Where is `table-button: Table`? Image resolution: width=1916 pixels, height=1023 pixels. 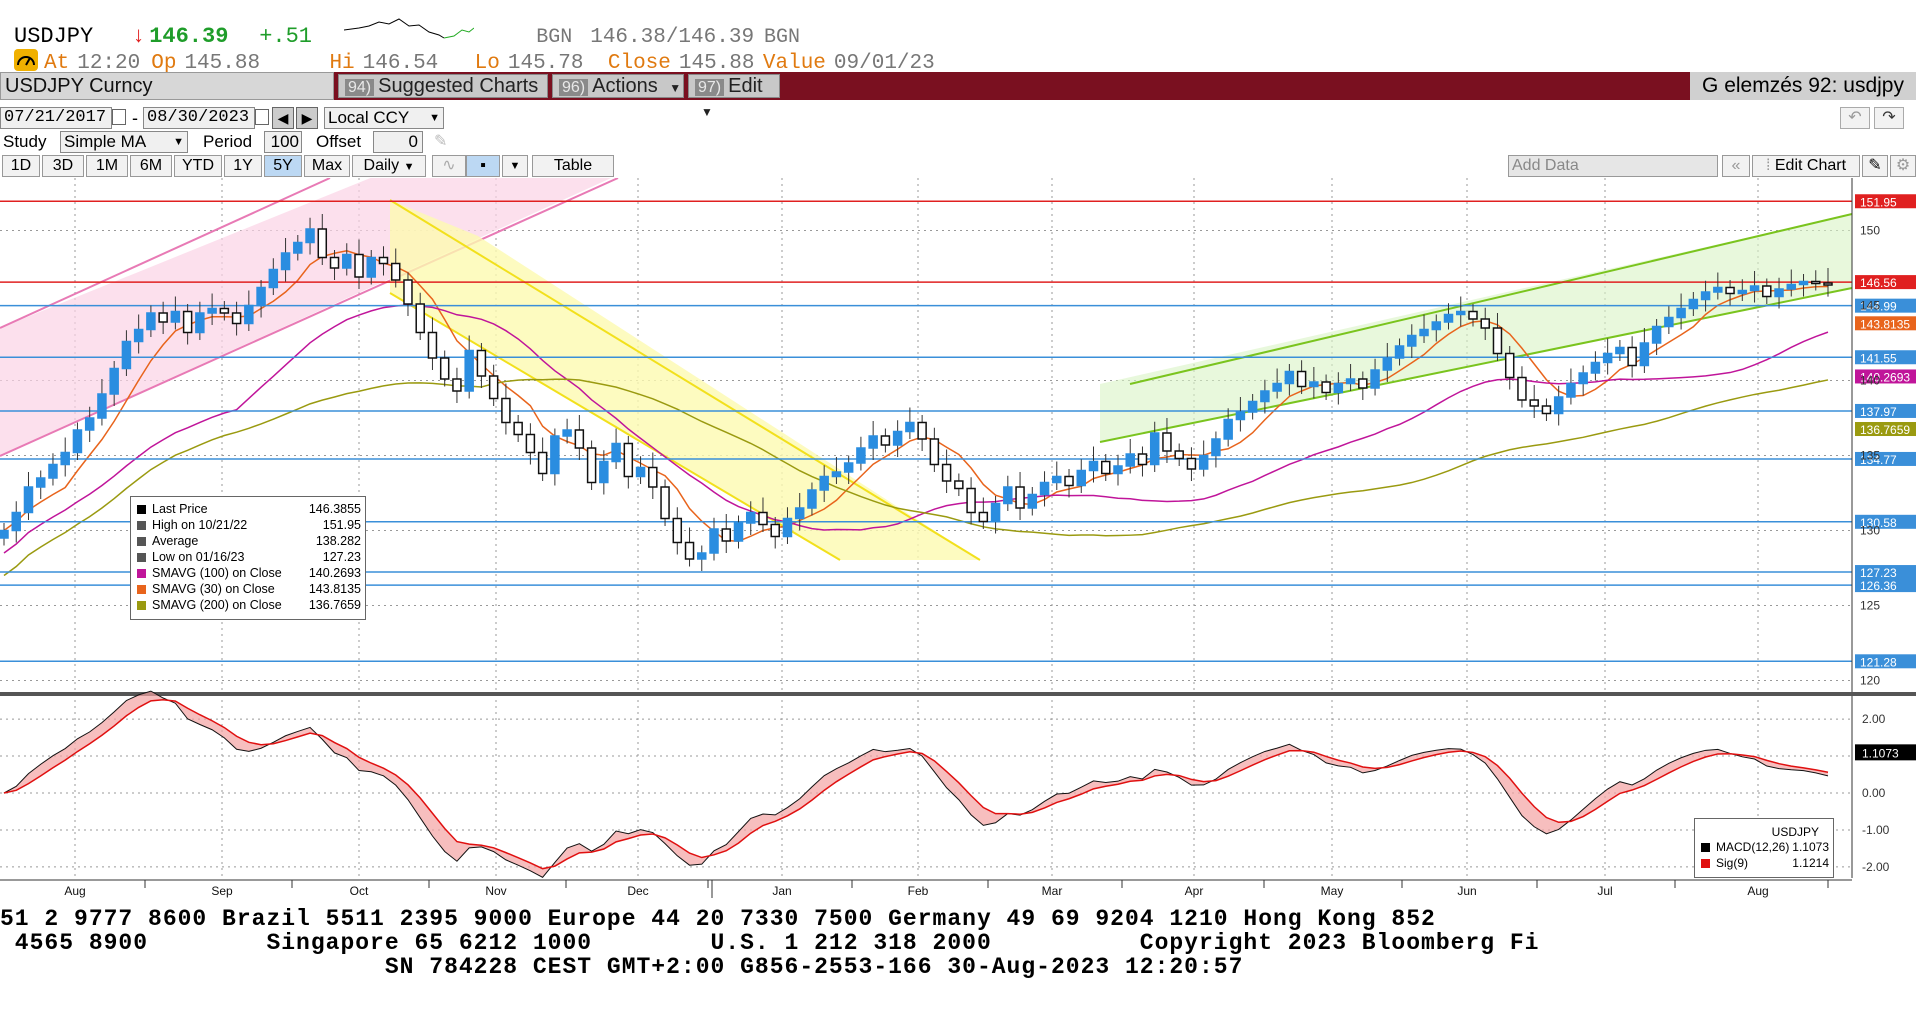 table-button: Table is located at coordinates (573, 166).